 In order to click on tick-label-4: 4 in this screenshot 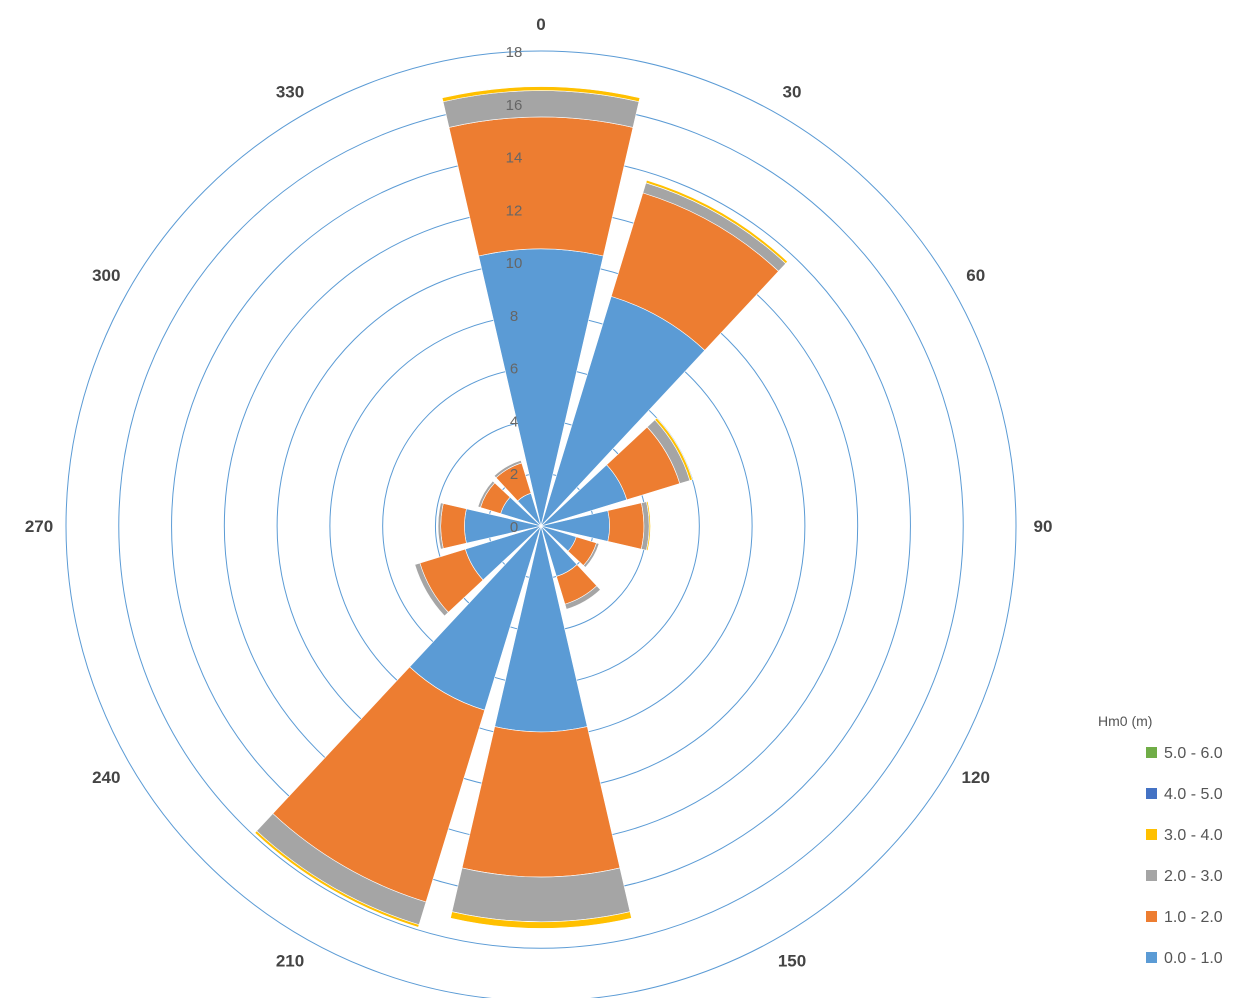, I will do `click(514, 421)`.